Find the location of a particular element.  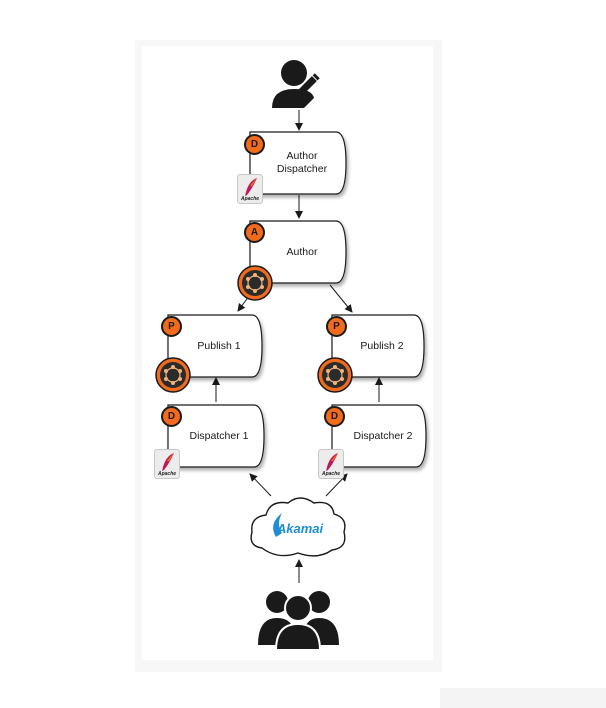

arrow-cdn-to-dispatcher1 is located at coordinates (260, 485).